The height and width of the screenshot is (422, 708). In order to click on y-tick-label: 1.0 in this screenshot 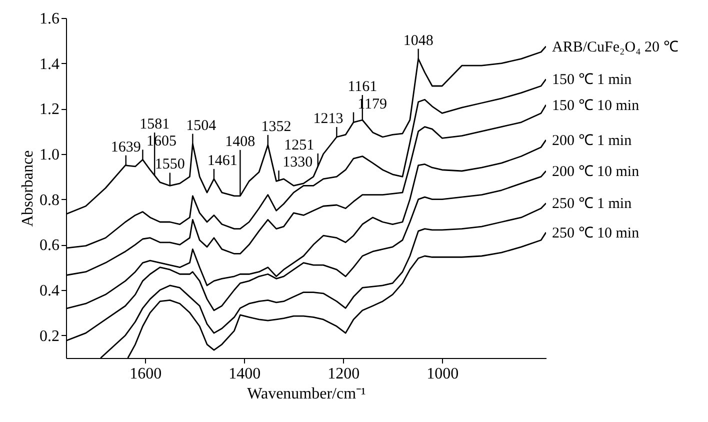, I will do `click(50, 155)`.